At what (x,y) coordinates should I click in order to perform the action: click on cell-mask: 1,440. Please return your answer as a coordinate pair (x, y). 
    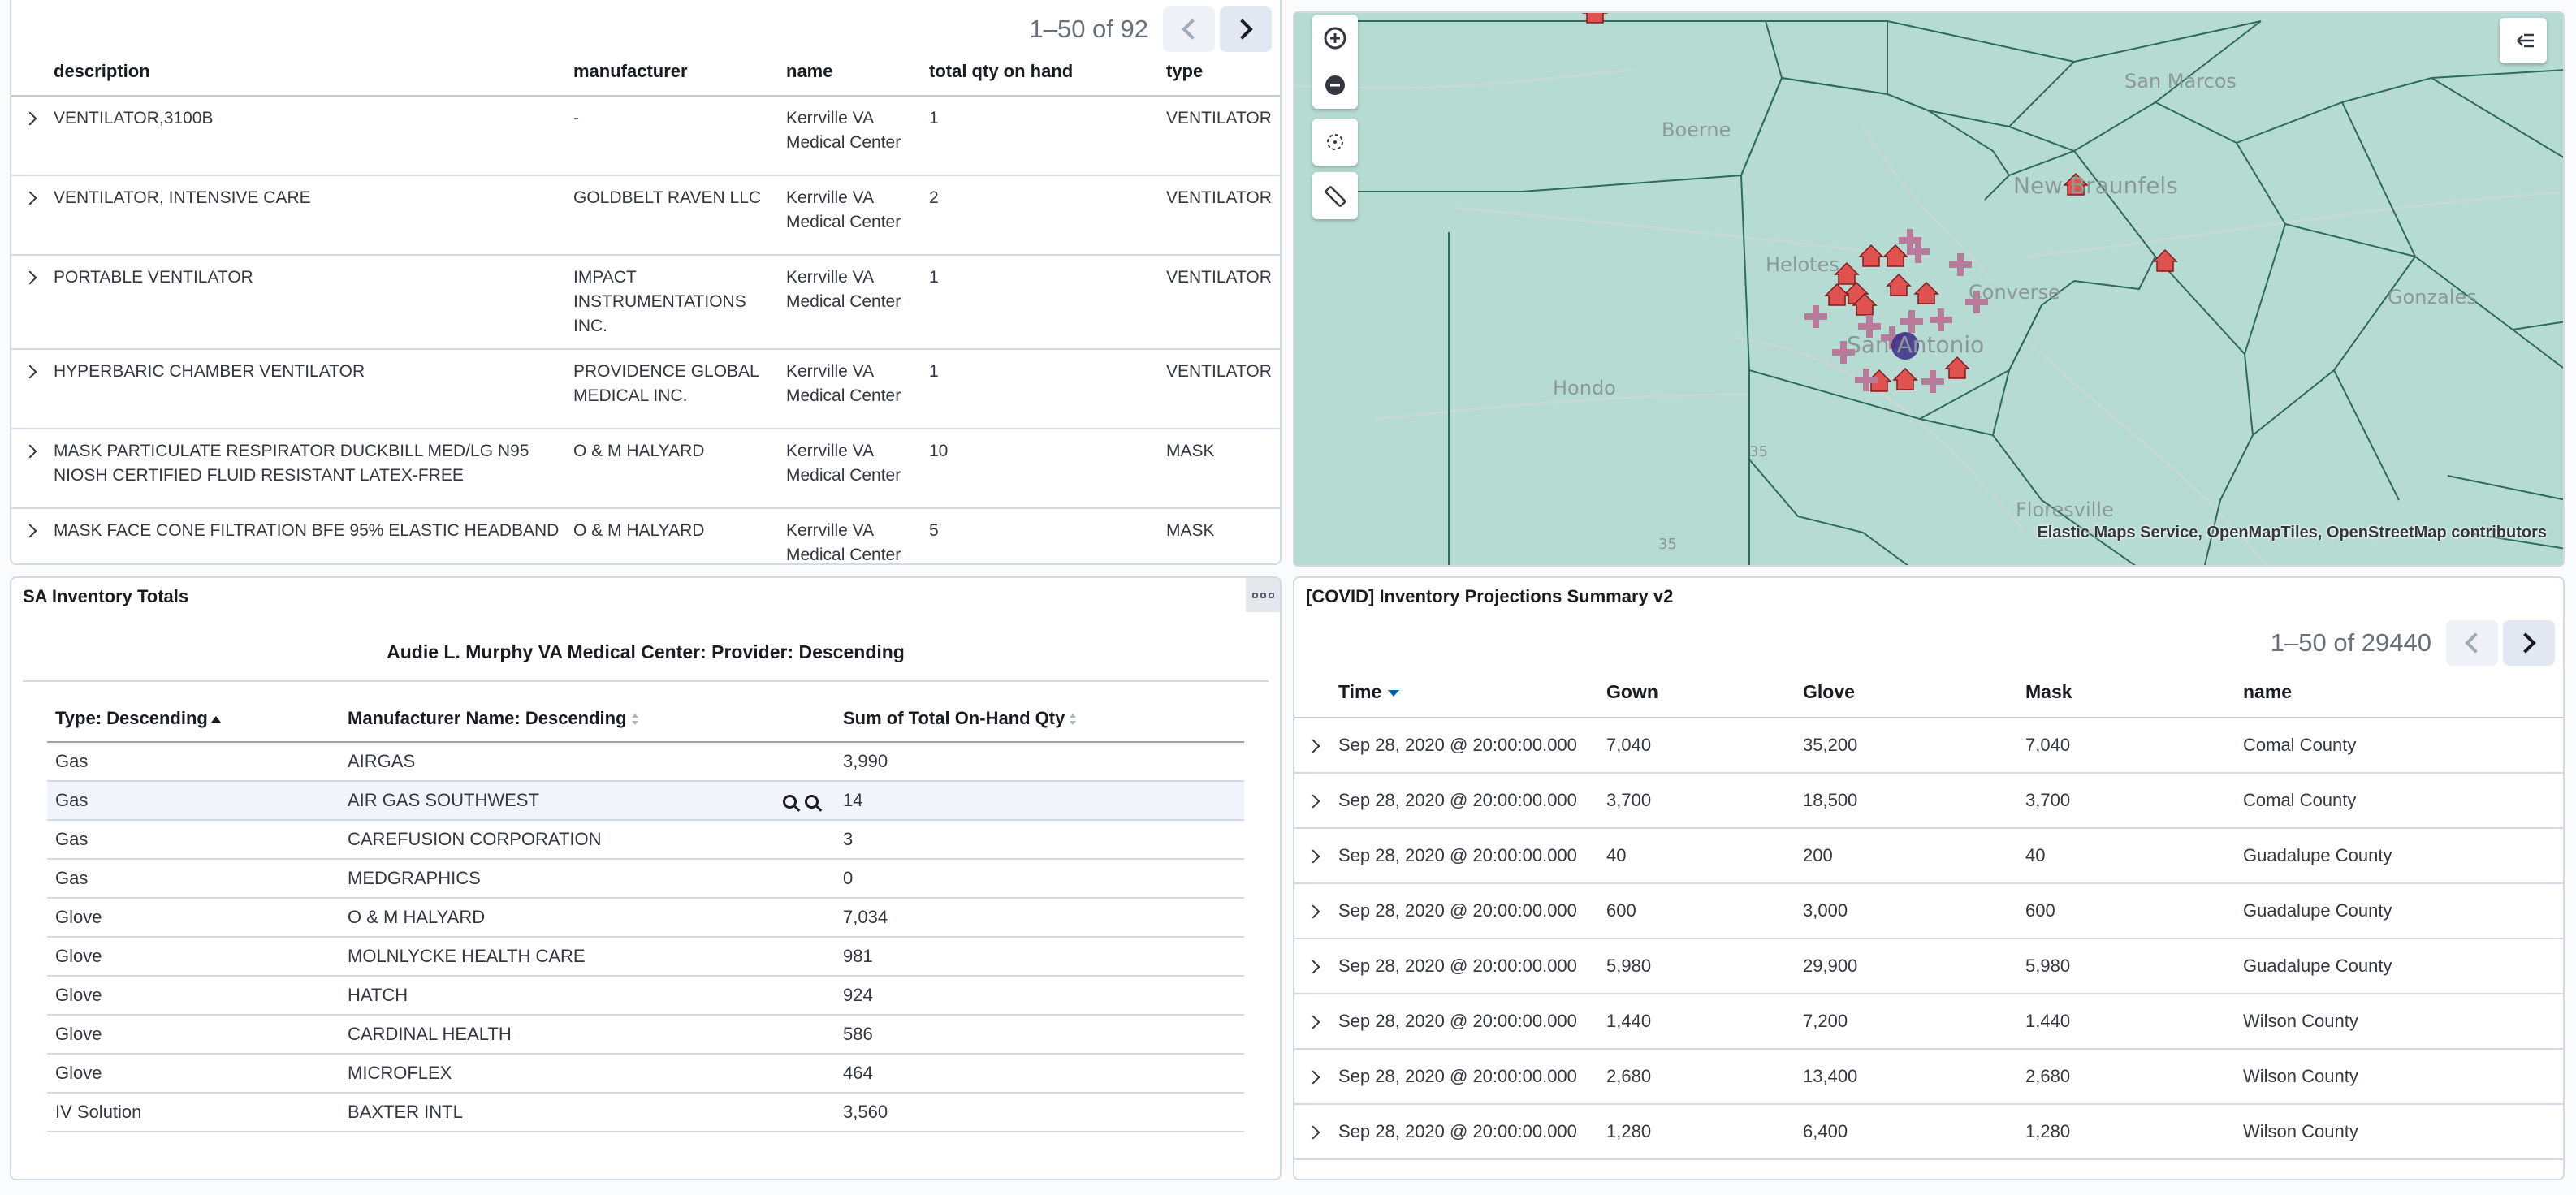
    Looking at the image, I should click on (2128, 1022).